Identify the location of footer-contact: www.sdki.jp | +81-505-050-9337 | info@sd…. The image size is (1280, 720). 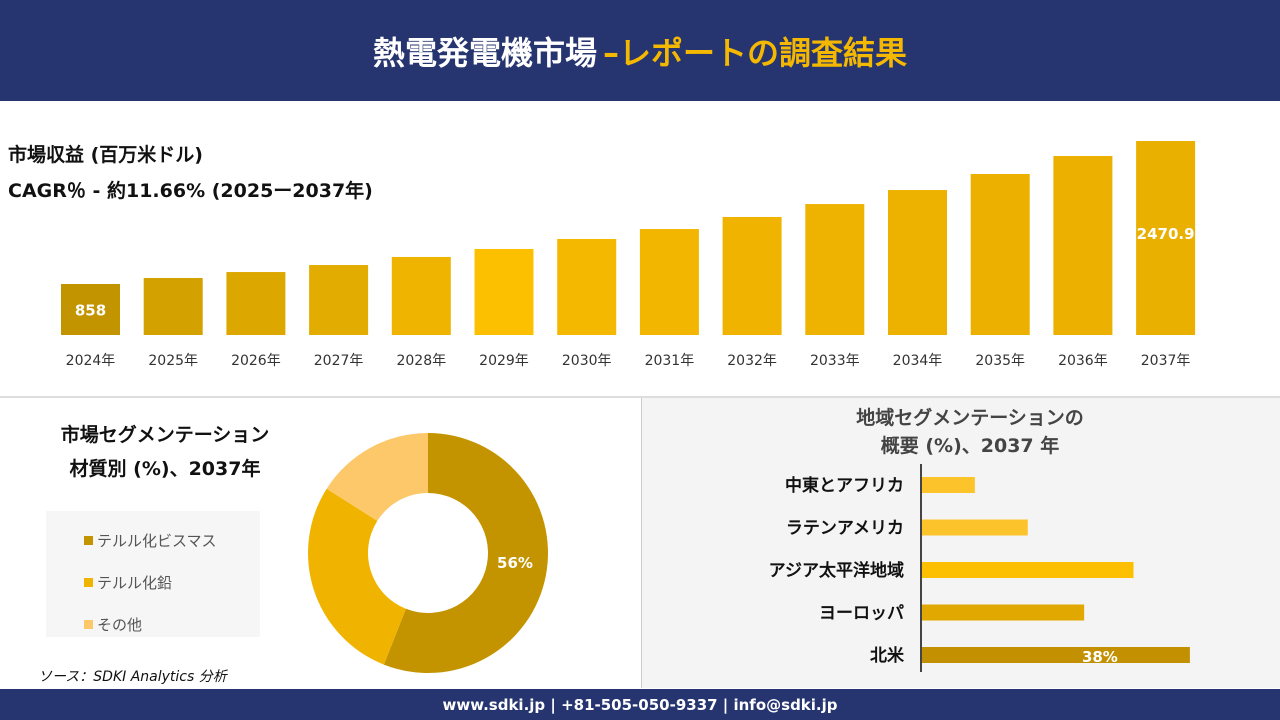
(640, 704).